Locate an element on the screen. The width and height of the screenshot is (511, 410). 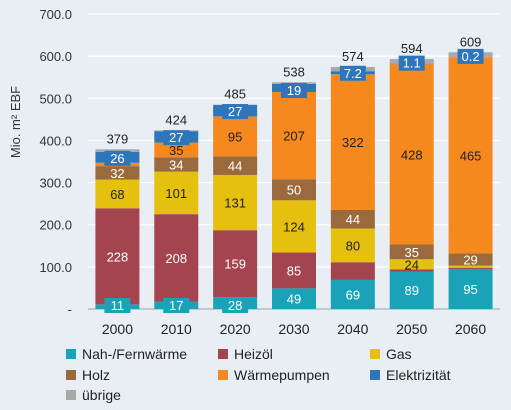
y-tick-label: 100.0 is located at coordinates (55, 267).